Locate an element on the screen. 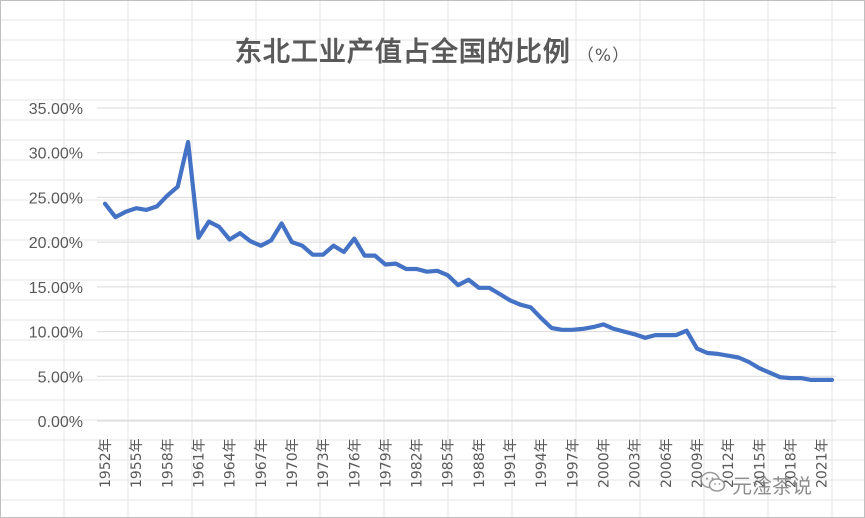 The height and width of the screenshot is (518, 865). x-tick-label: 1970年 is located at coordinates (293, 463).